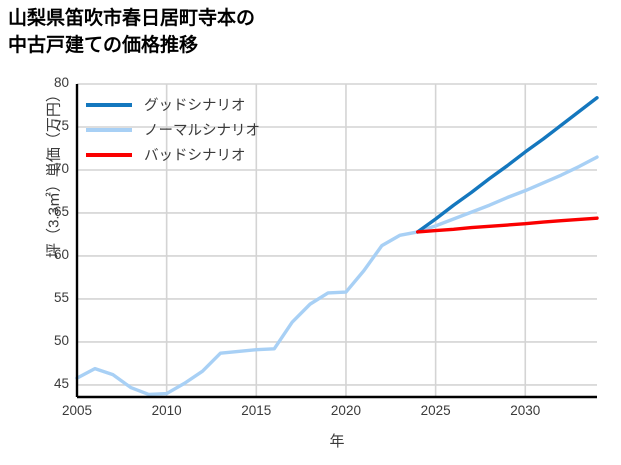  What do you see at coordinates (61, 125) in the screenshot?
I see `y-axis-tick-label: 75` at bounding box center [61, 125].